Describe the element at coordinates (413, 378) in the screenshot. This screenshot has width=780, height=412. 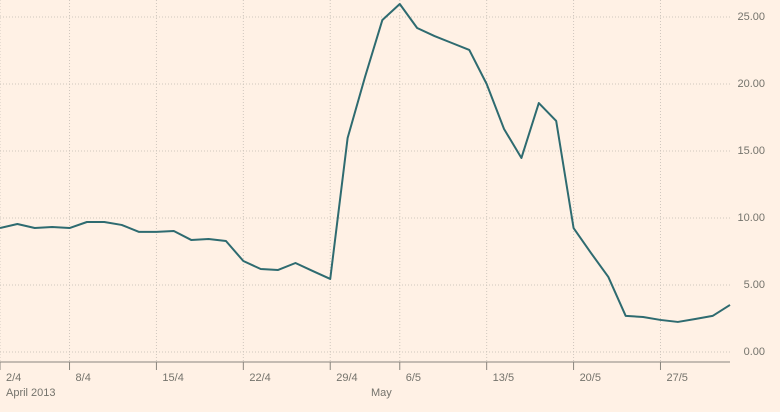
I see `x-tick-label: 6/5` at that location.